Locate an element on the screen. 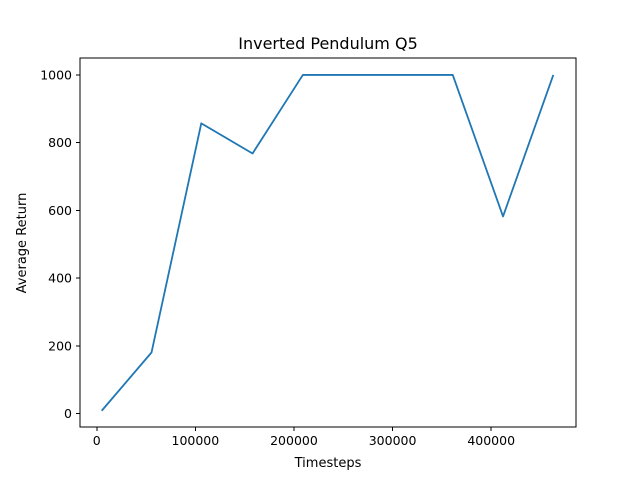 The image size is (640, 480). y-tick-label: 400 is located at coordinates (60, 278).